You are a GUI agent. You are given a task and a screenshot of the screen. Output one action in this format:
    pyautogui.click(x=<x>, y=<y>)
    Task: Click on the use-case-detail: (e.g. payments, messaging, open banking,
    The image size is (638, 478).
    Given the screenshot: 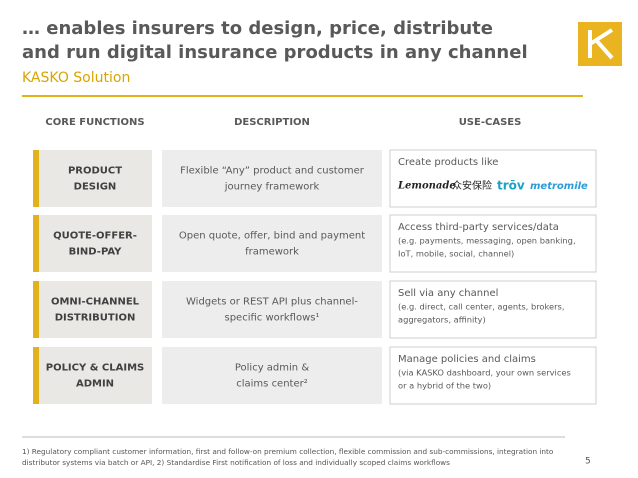 What is the action you would take?
    pyautogui.click(x=487, y=241)
    